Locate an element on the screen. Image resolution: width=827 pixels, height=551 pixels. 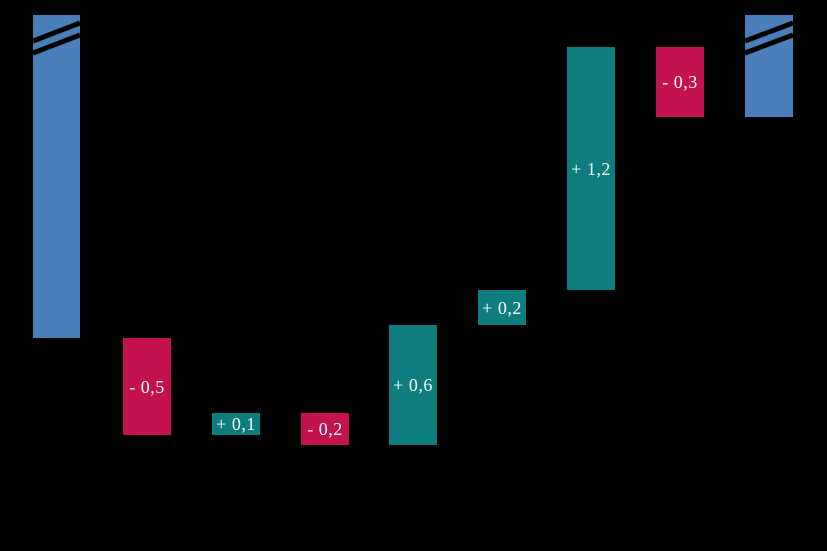
waterfall-bar-delta-6: + 1,2 is located at coordinates (591, 168).